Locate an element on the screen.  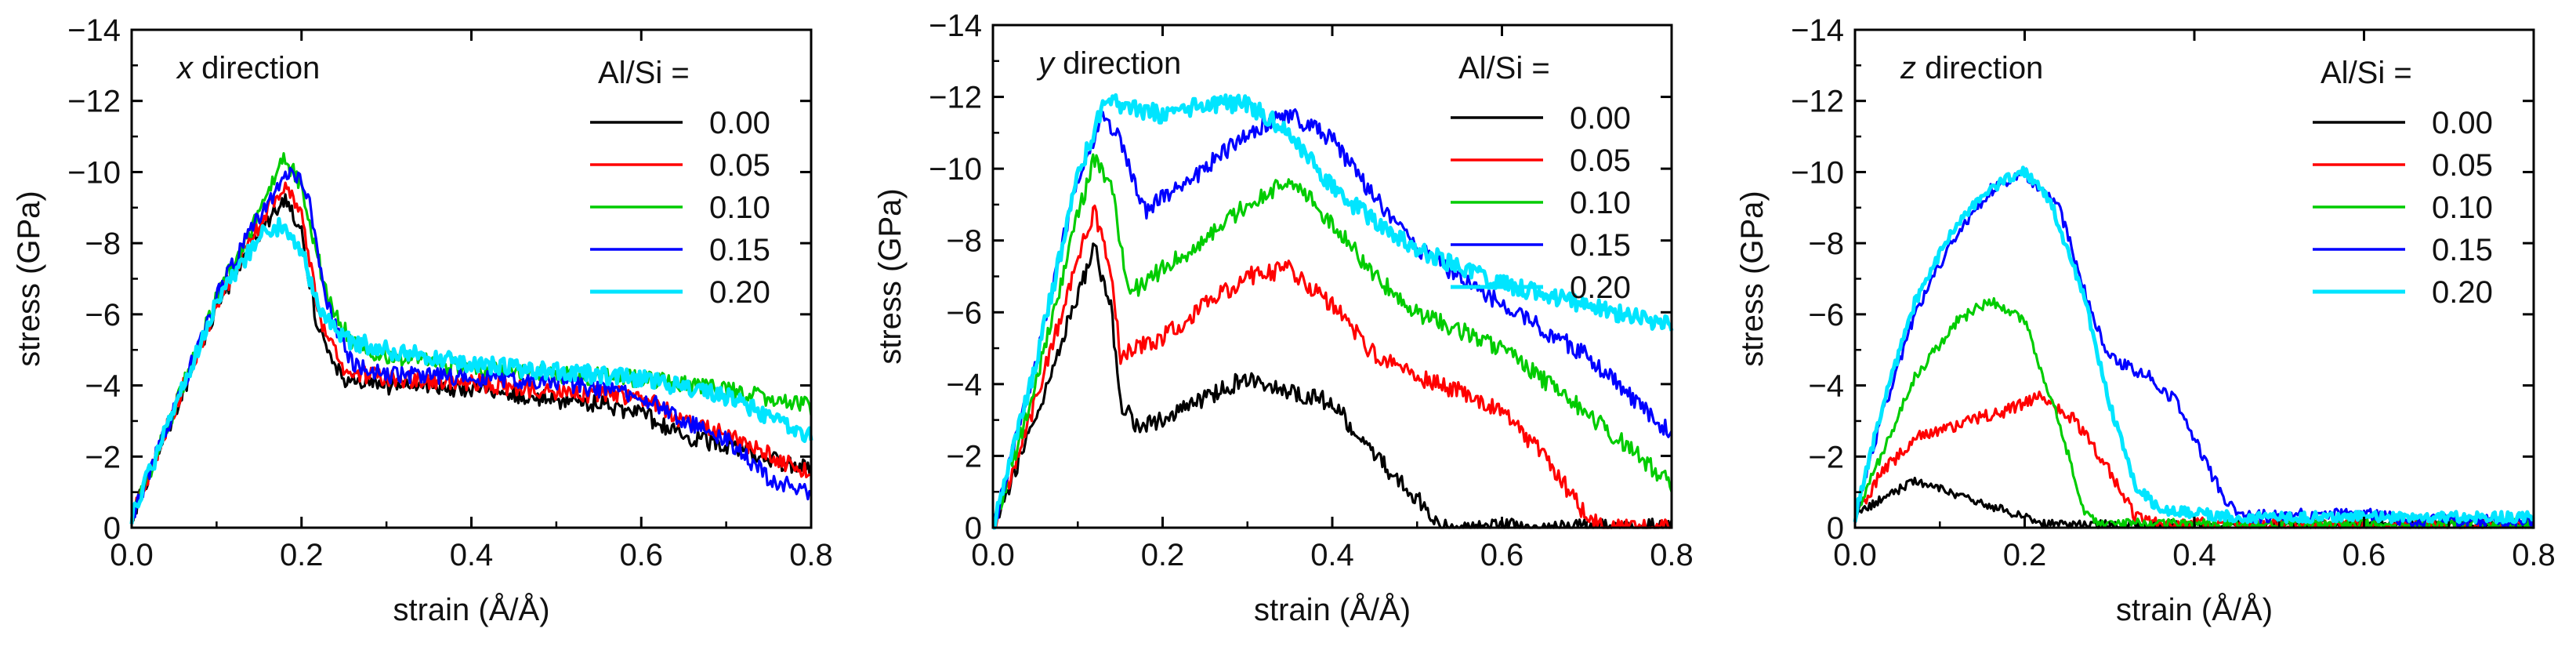
panel-title: x direction is located at coordinates (248, 68).